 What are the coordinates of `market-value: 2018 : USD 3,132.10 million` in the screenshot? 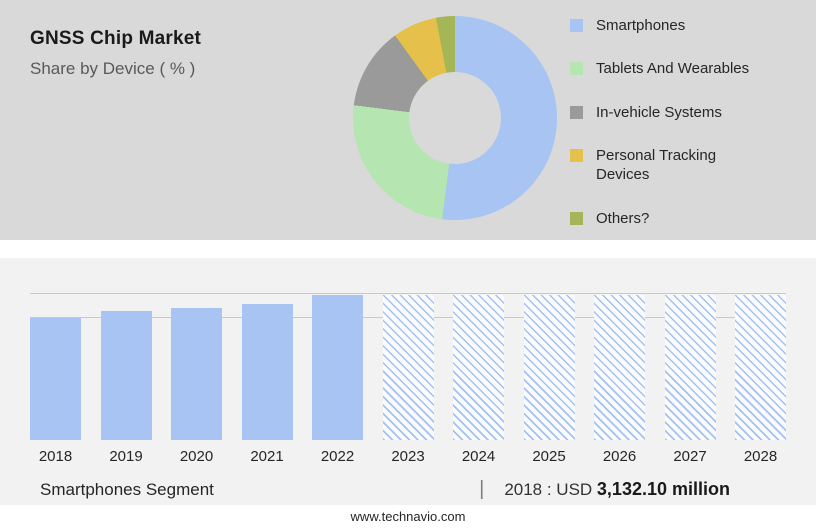 It's located at (617, 489).